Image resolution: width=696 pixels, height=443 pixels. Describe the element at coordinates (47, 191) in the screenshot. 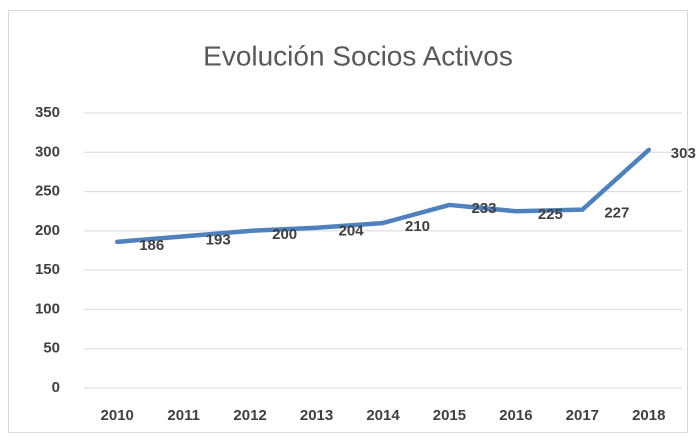

I see `y-tick-label: 250` at that location.